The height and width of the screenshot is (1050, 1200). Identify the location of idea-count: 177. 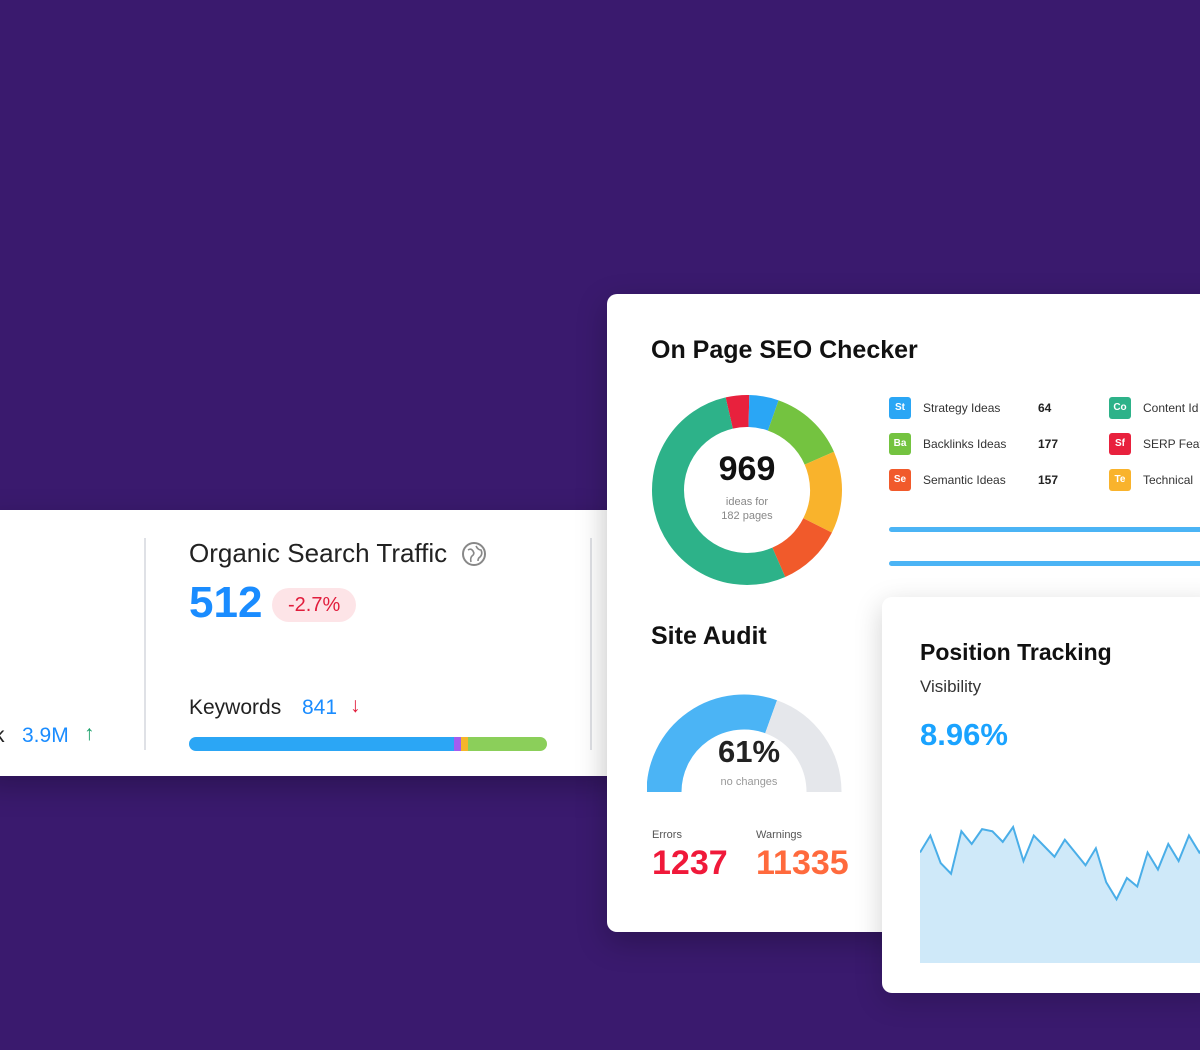
(1048, 444).